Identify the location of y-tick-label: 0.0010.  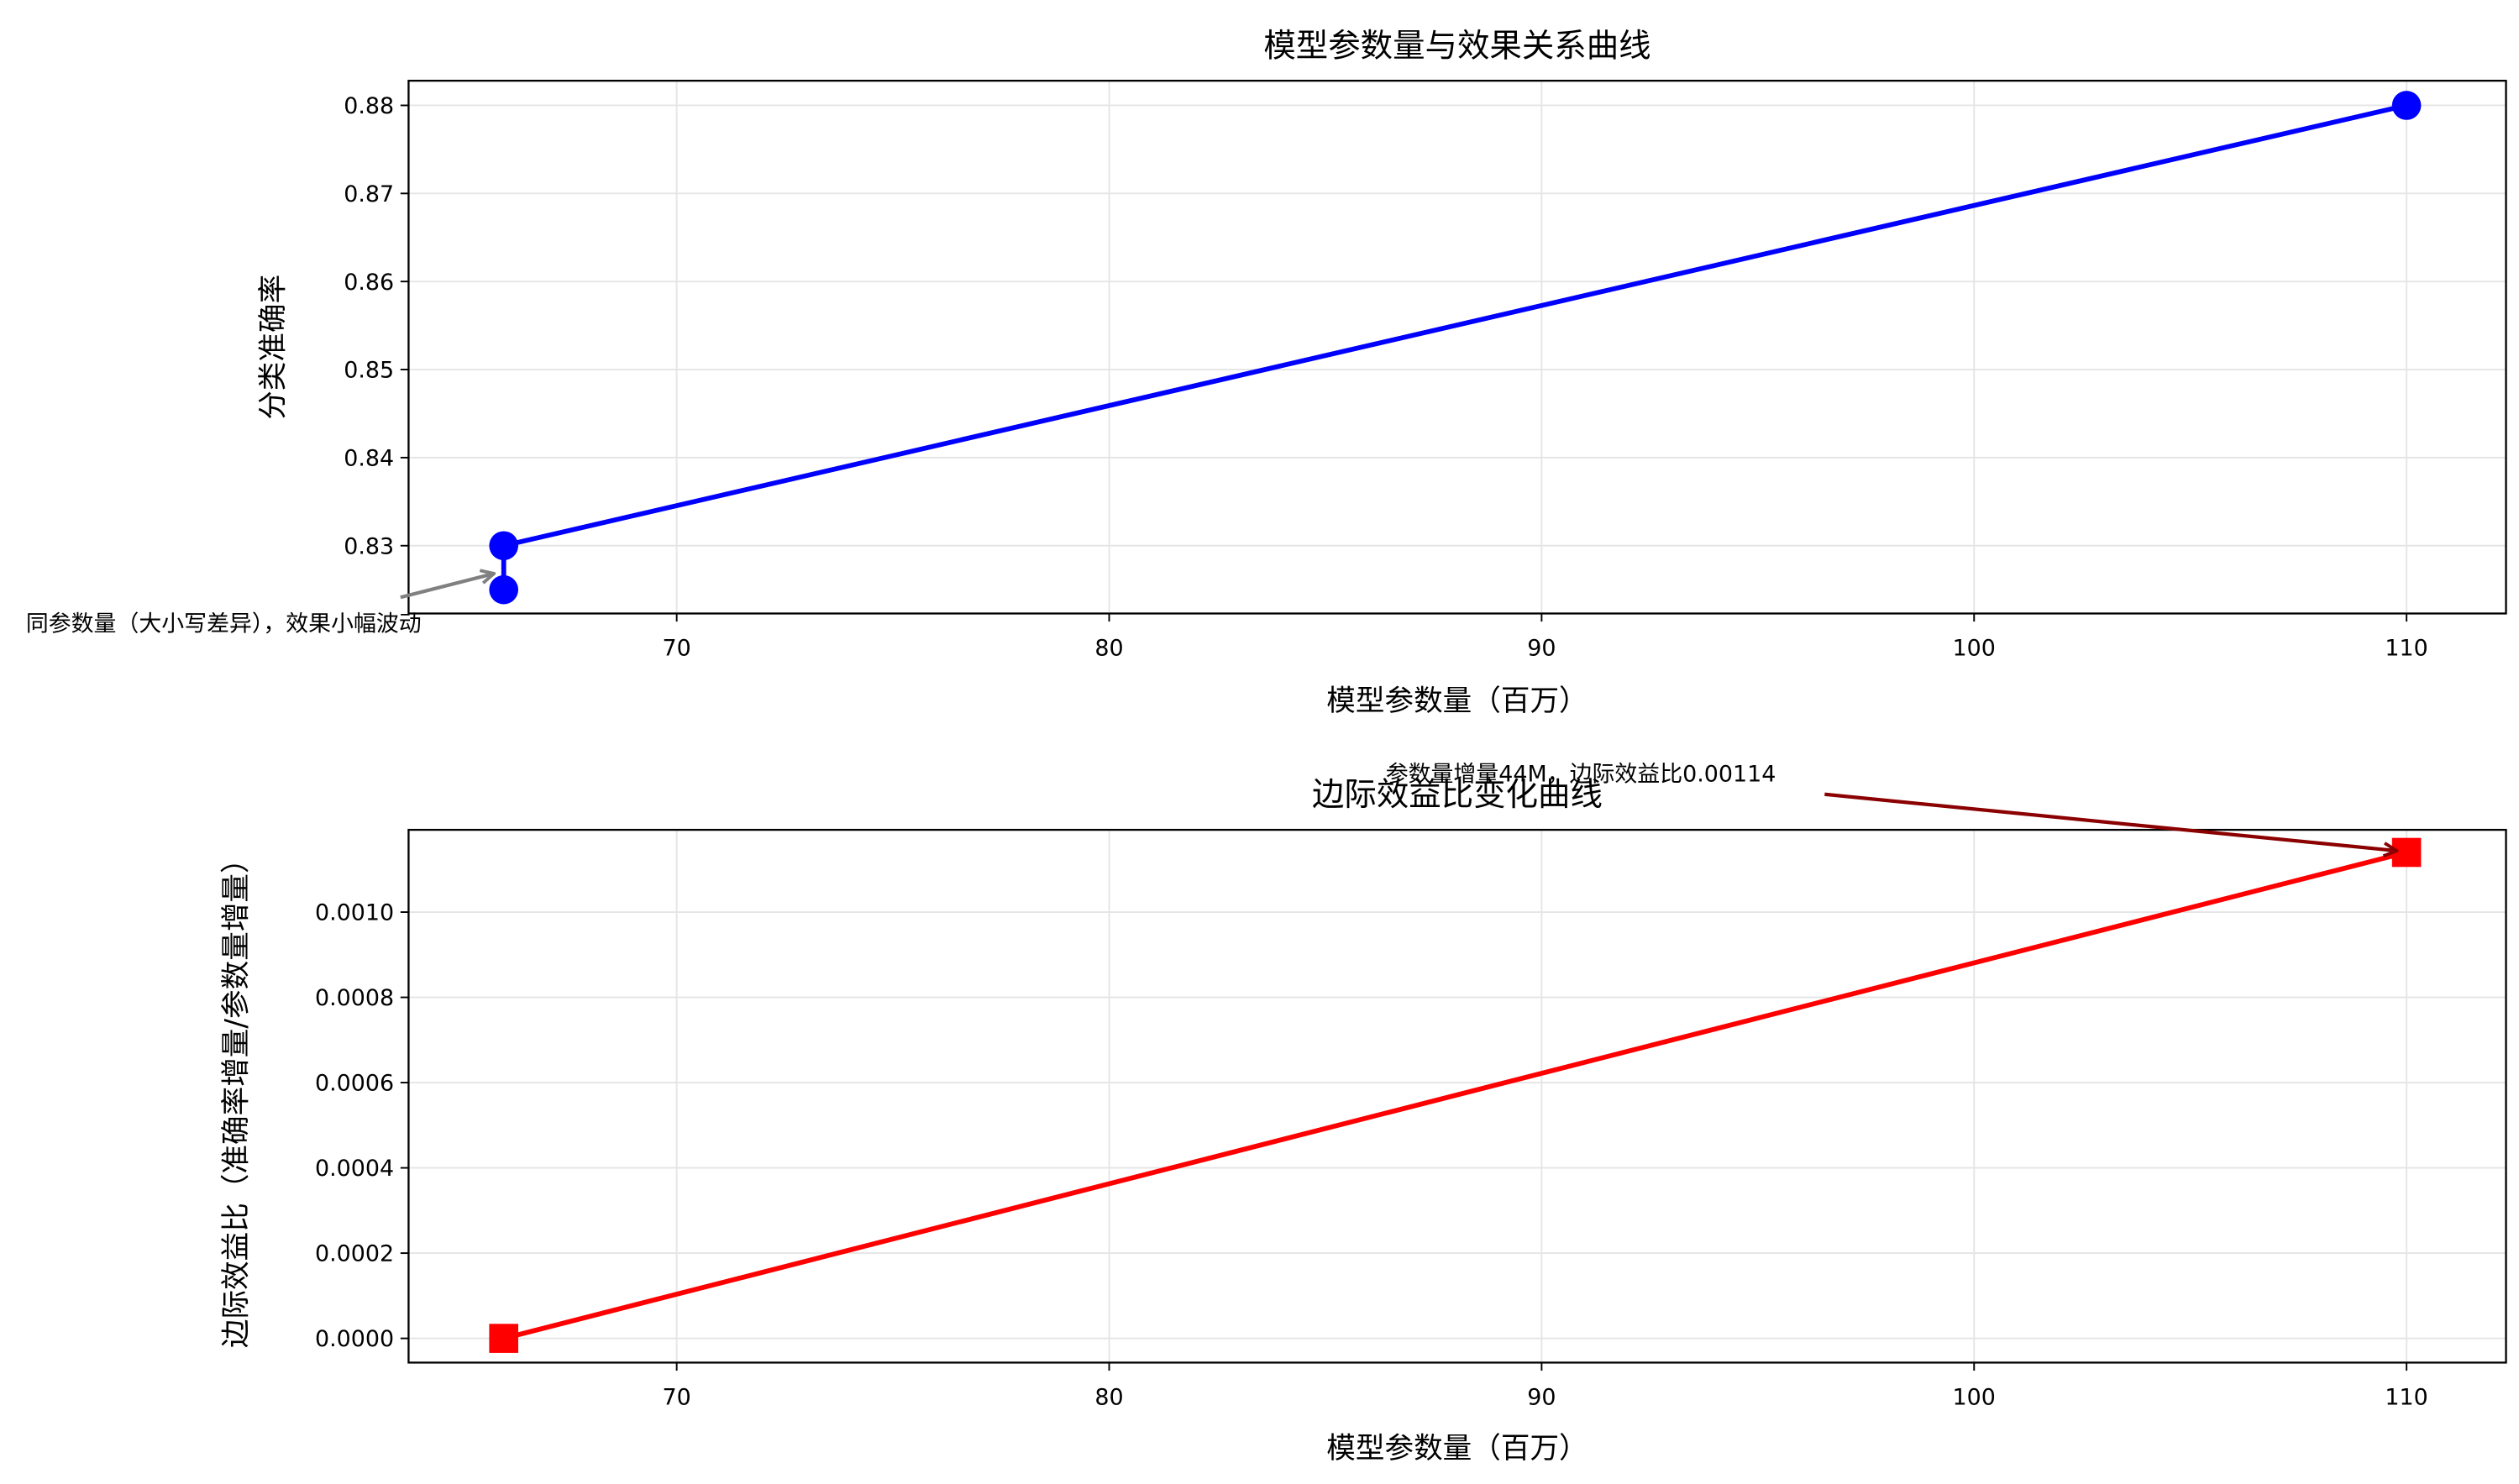
(355, 913).